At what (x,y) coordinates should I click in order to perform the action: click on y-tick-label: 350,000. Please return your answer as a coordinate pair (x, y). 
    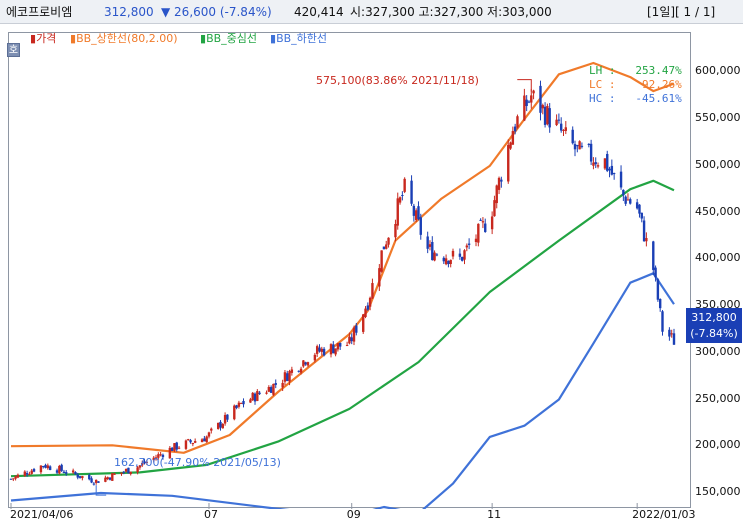
    Looking at the image, I should click on (718, 305).